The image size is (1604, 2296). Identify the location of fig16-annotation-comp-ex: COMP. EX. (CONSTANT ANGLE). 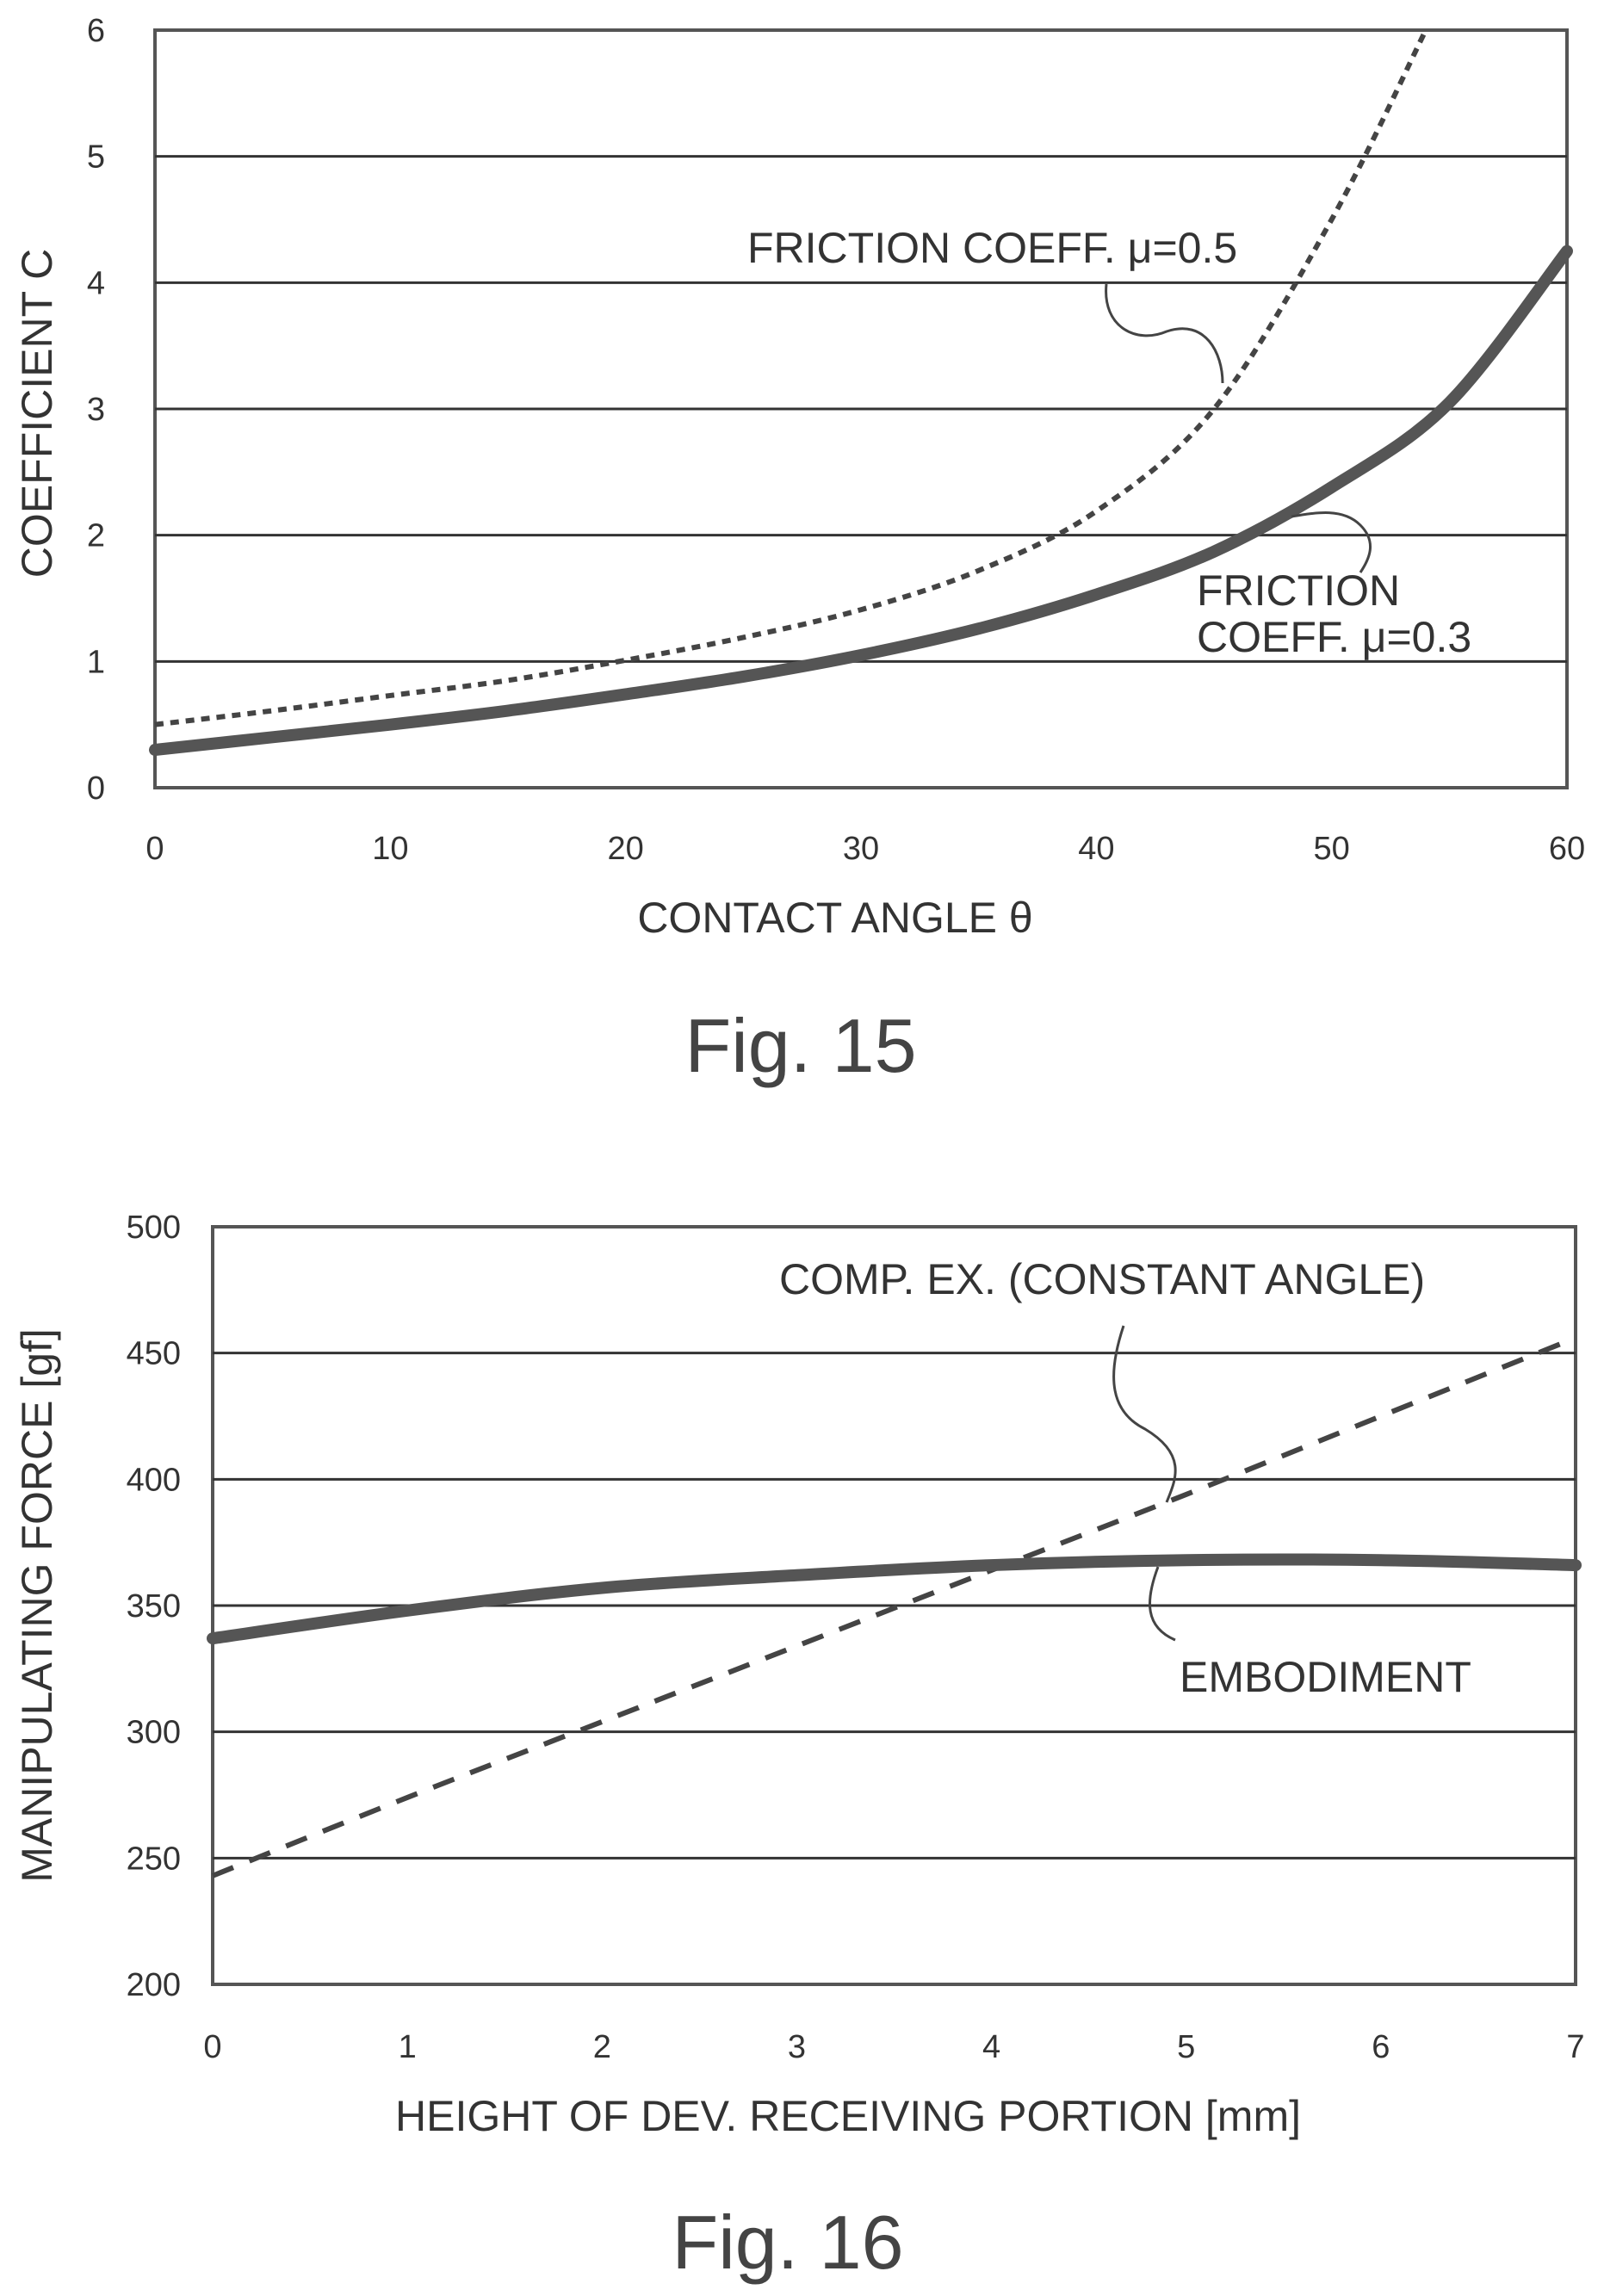
(1102, 1279).